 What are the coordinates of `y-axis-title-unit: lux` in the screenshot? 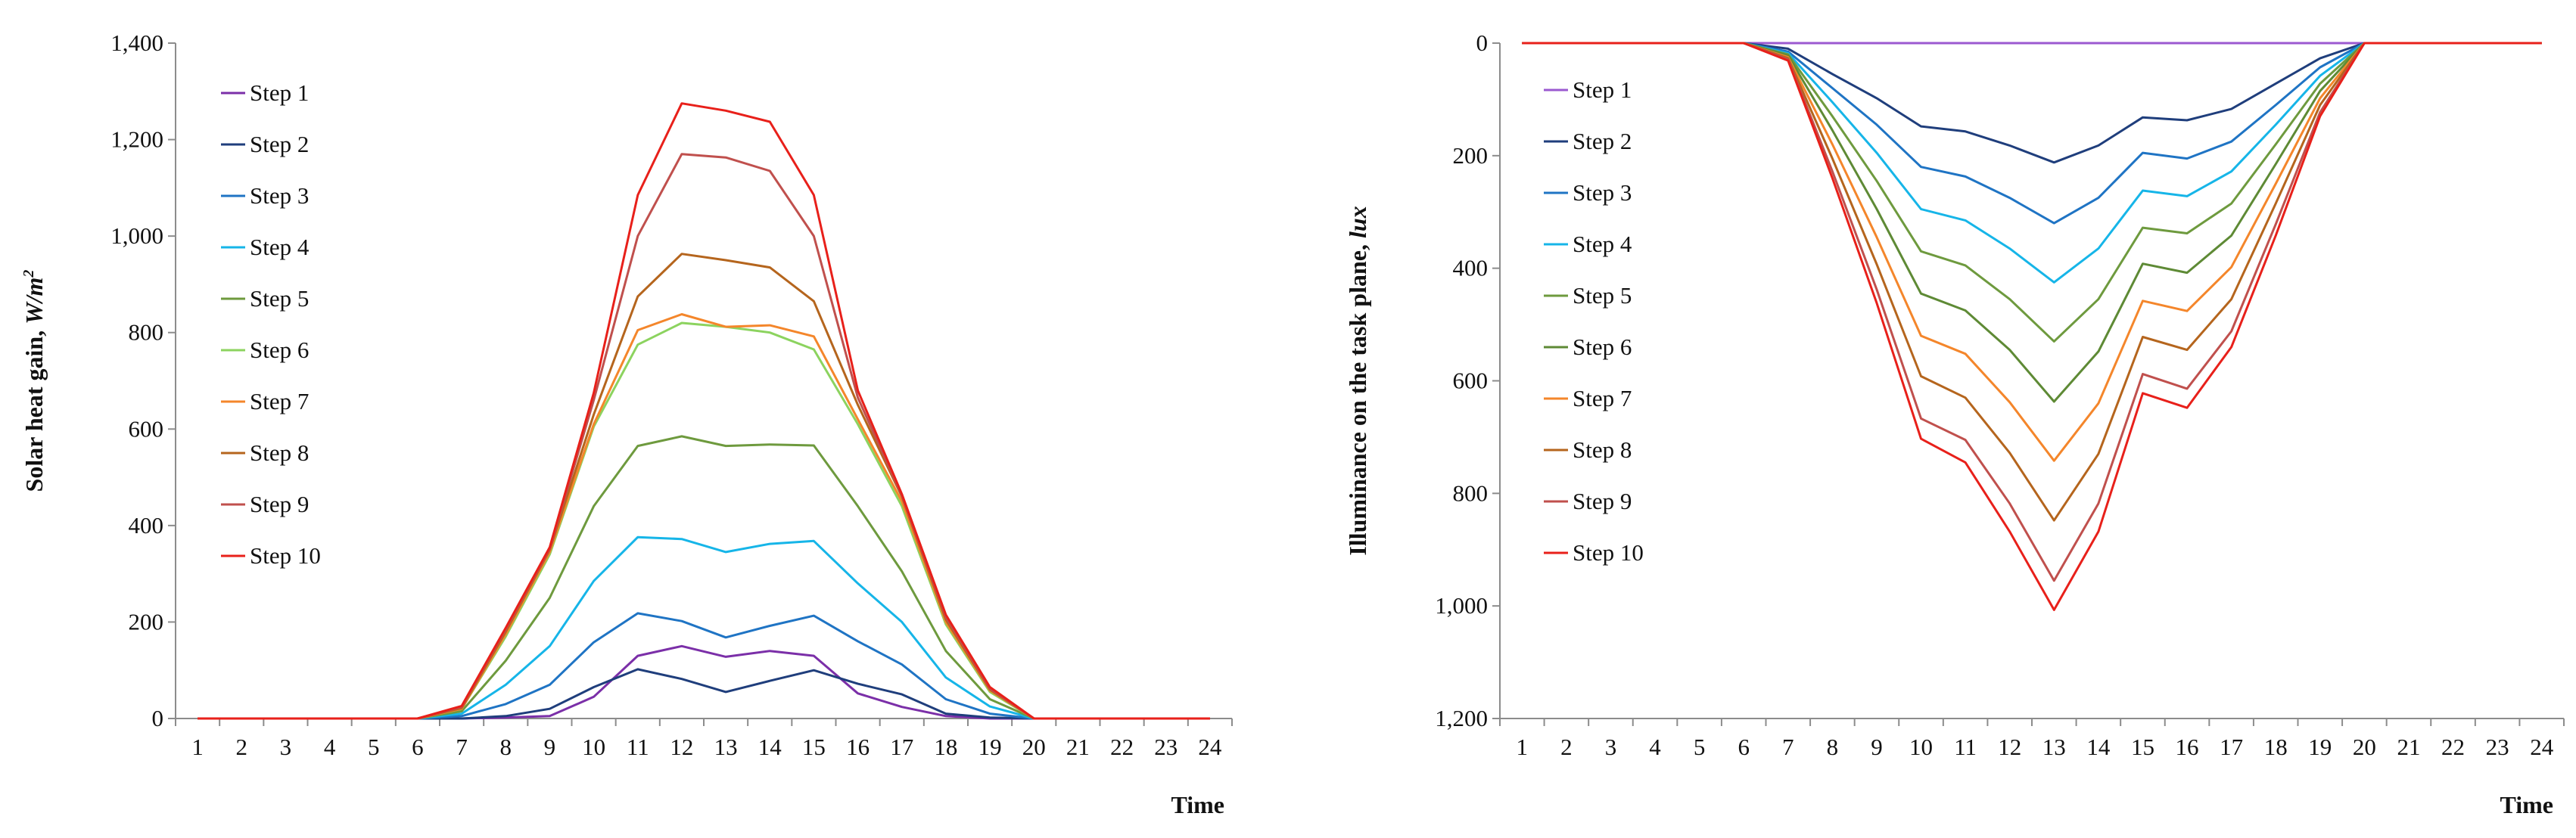 It's located at (1358, 222).